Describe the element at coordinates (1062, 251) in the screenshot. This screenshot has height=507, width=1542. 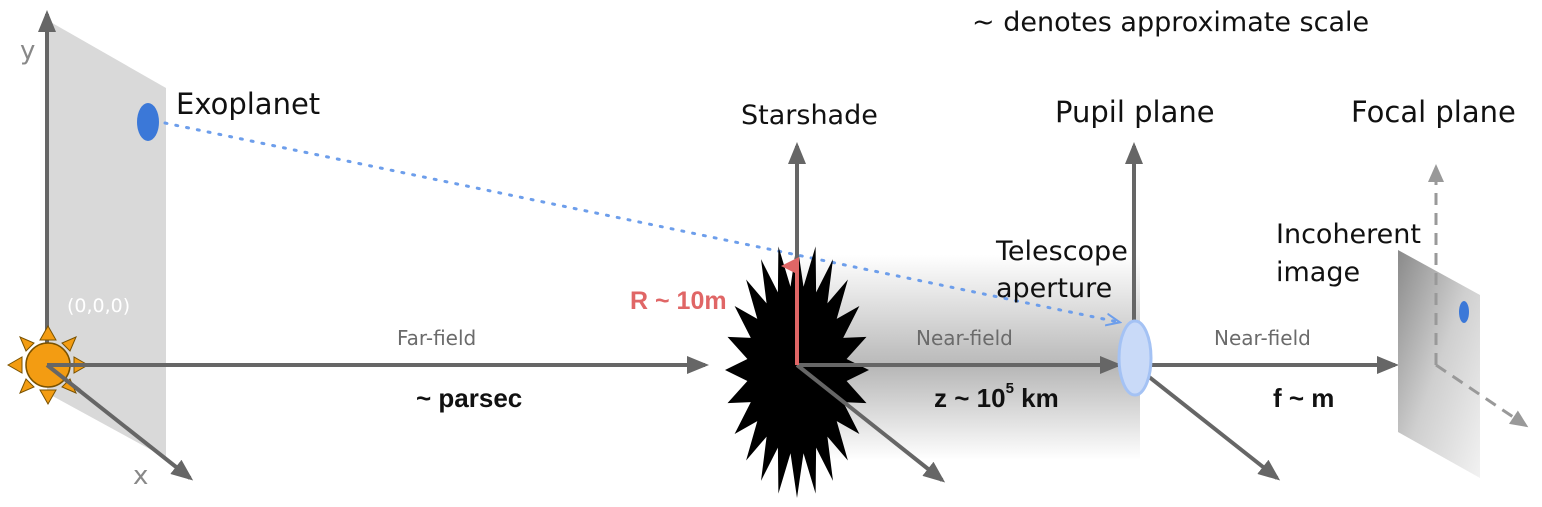
I see `telescope-aperture-label-line1: Telescope` at that location.